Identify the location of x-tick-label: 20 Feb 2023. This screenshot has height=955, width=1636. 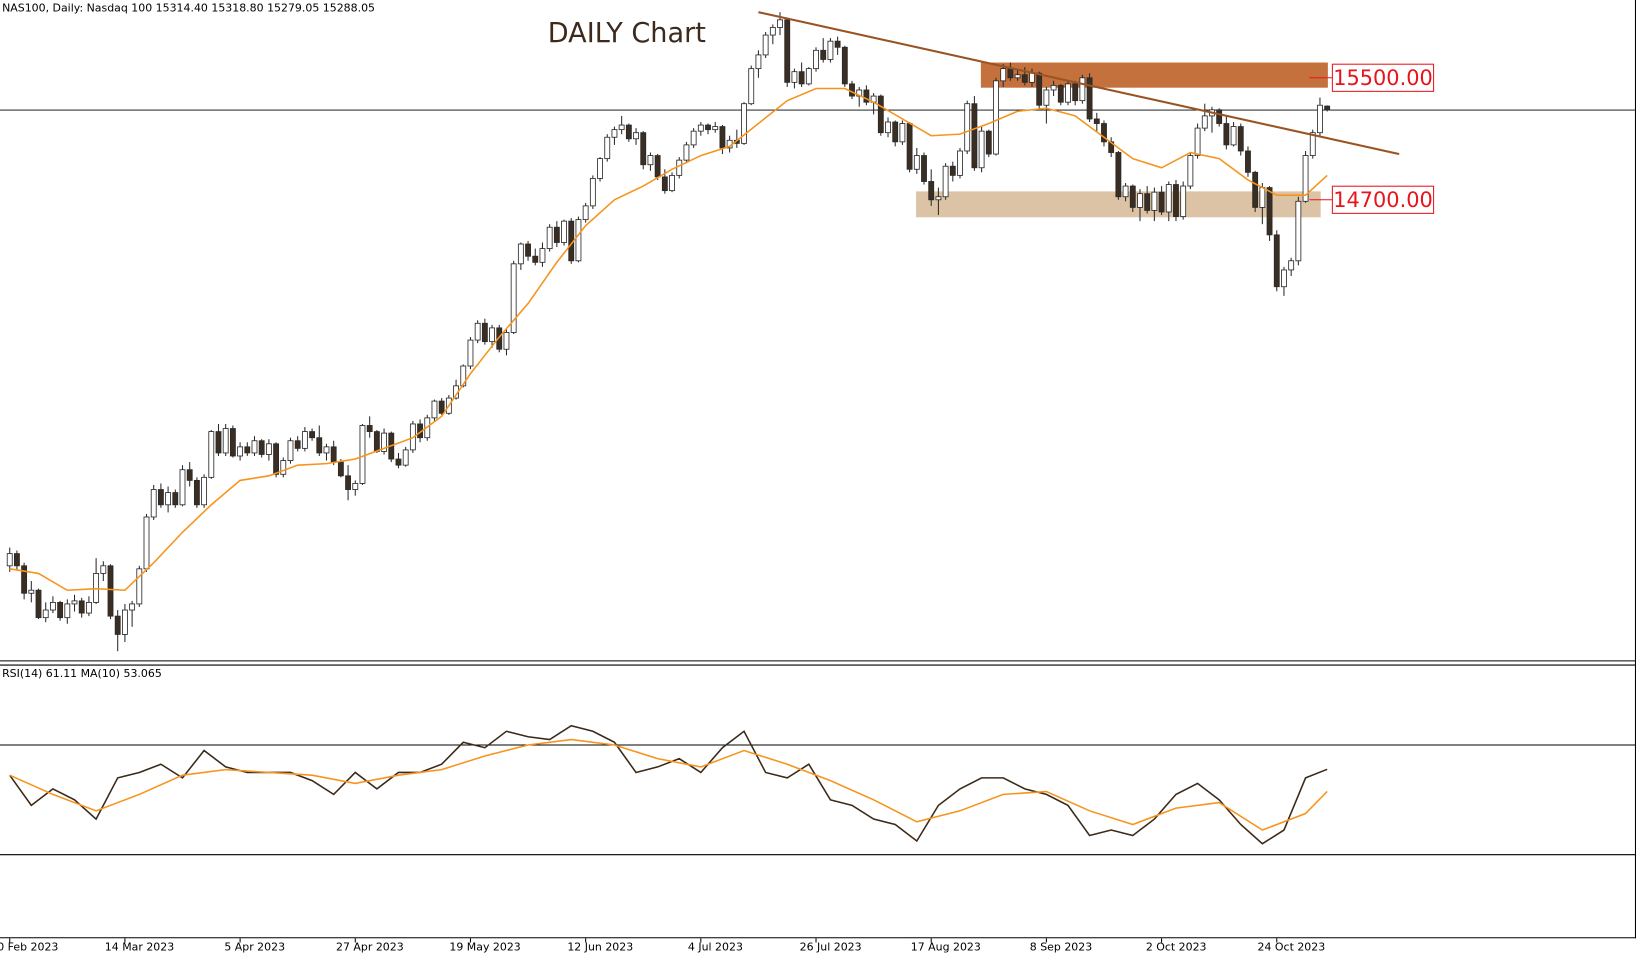
(29, 947).